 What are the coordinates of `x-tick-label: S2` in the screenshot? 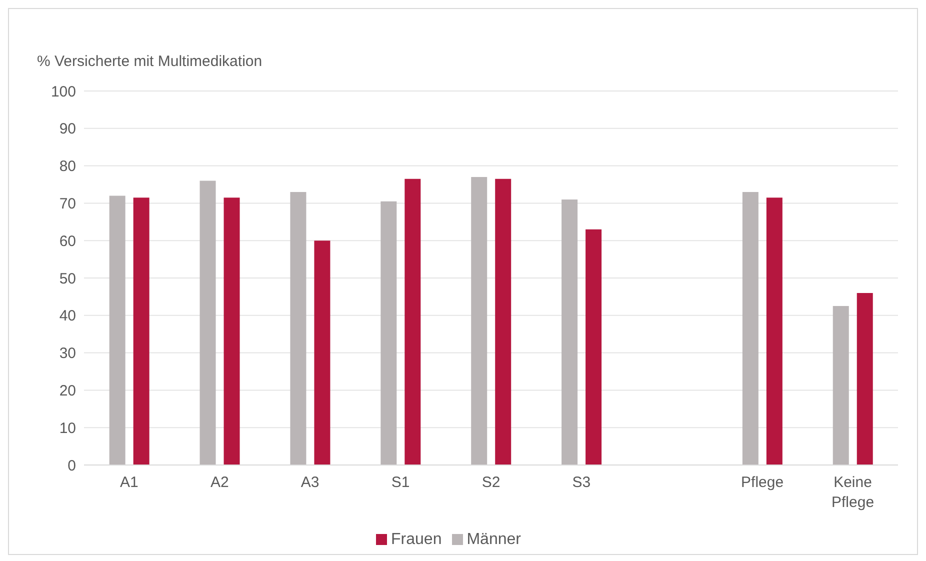 It's located at (491, 482).